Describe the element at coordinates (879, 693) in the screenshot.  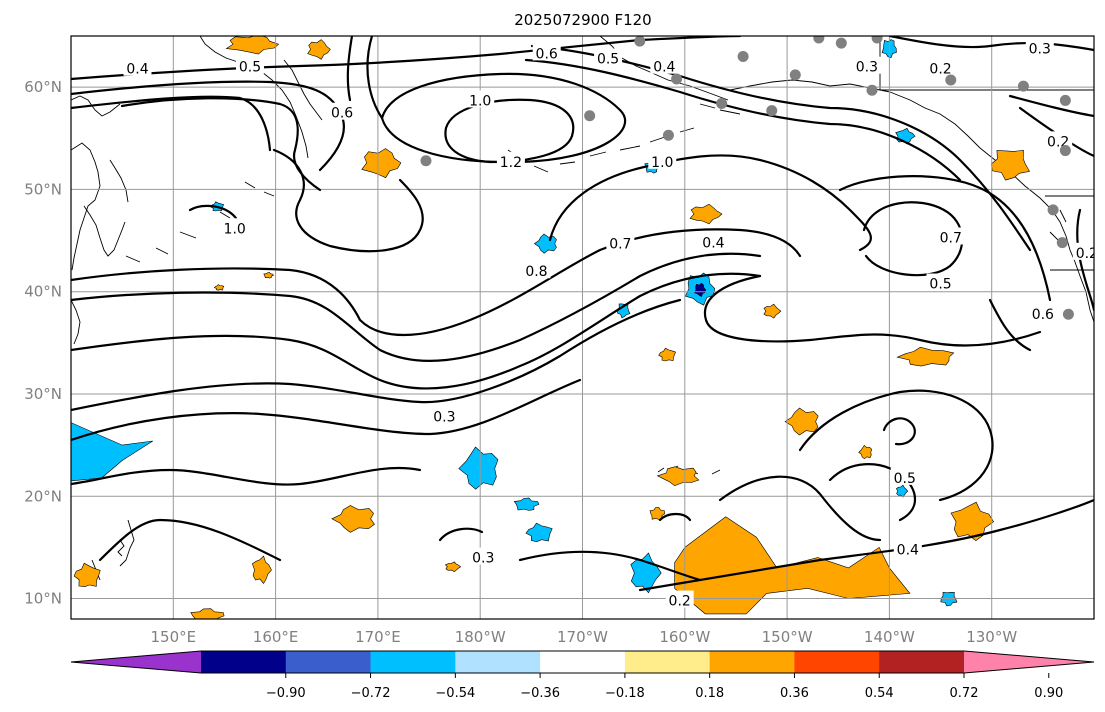
I see `colorbar-tick-label: 0.54` at that location.